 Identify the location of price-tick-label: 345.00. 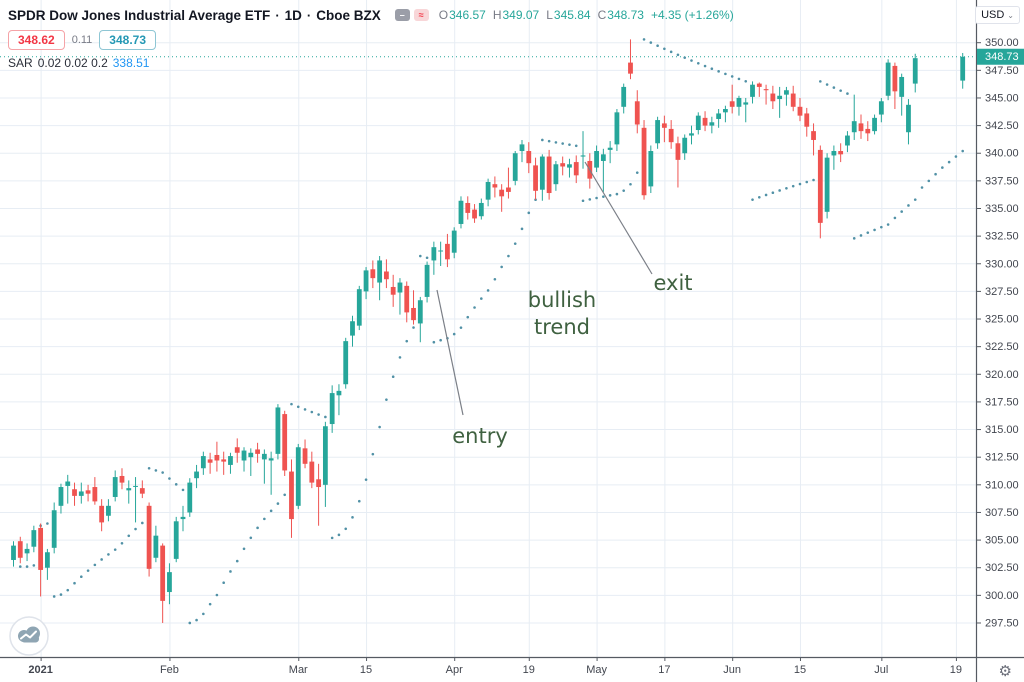
(1002, 98).